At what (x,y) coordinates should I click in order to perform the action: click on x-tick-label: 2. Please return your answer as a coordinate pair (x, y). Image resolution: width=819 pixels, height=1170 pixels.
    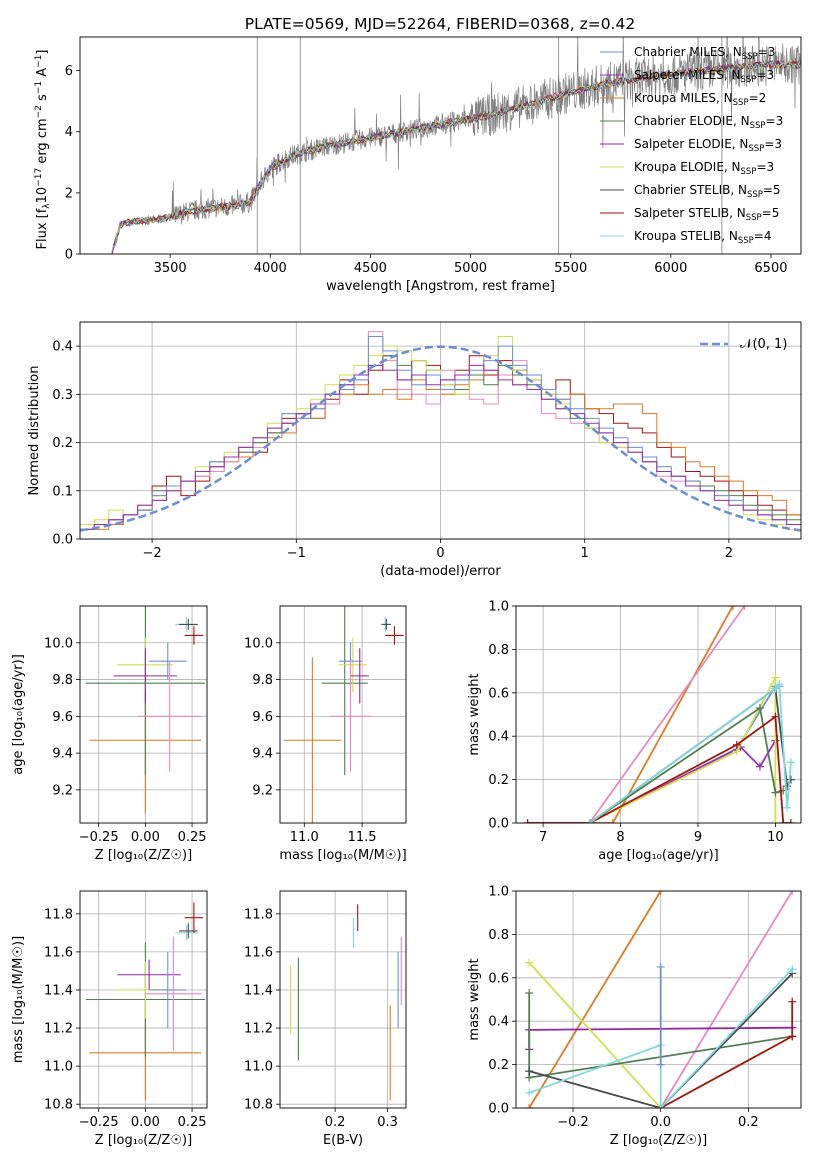
    Looking at the image, I should click on (729, 553).